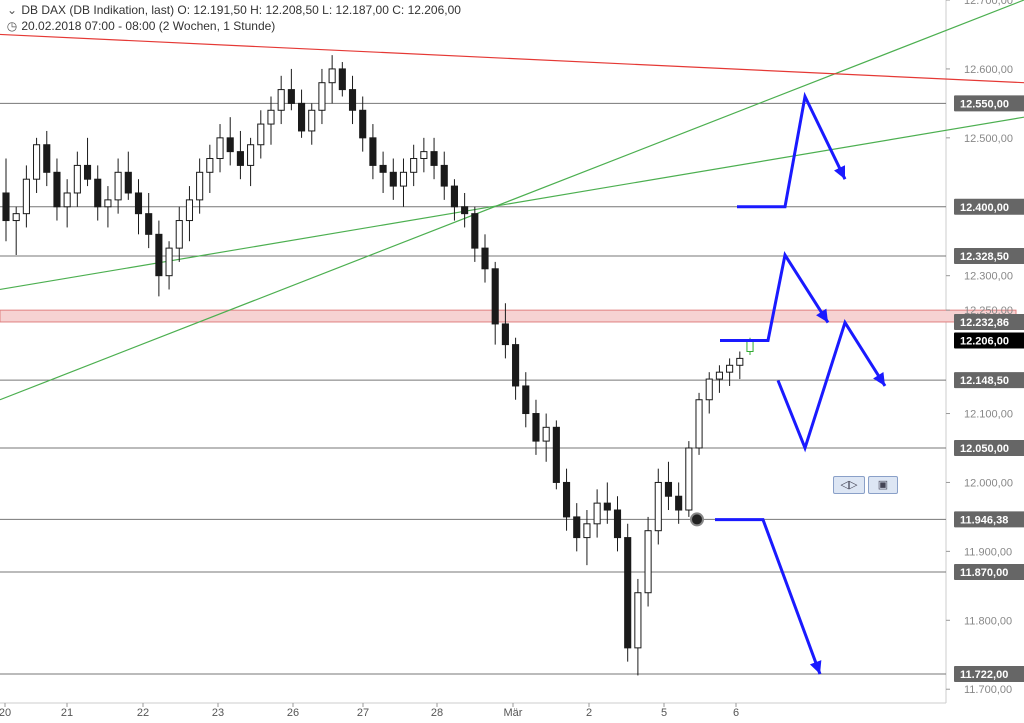 Image resolution: width=1024 pixels, height=723 pixels. I want to click on y-tick-label: 11.900,00, so click(988, 552).